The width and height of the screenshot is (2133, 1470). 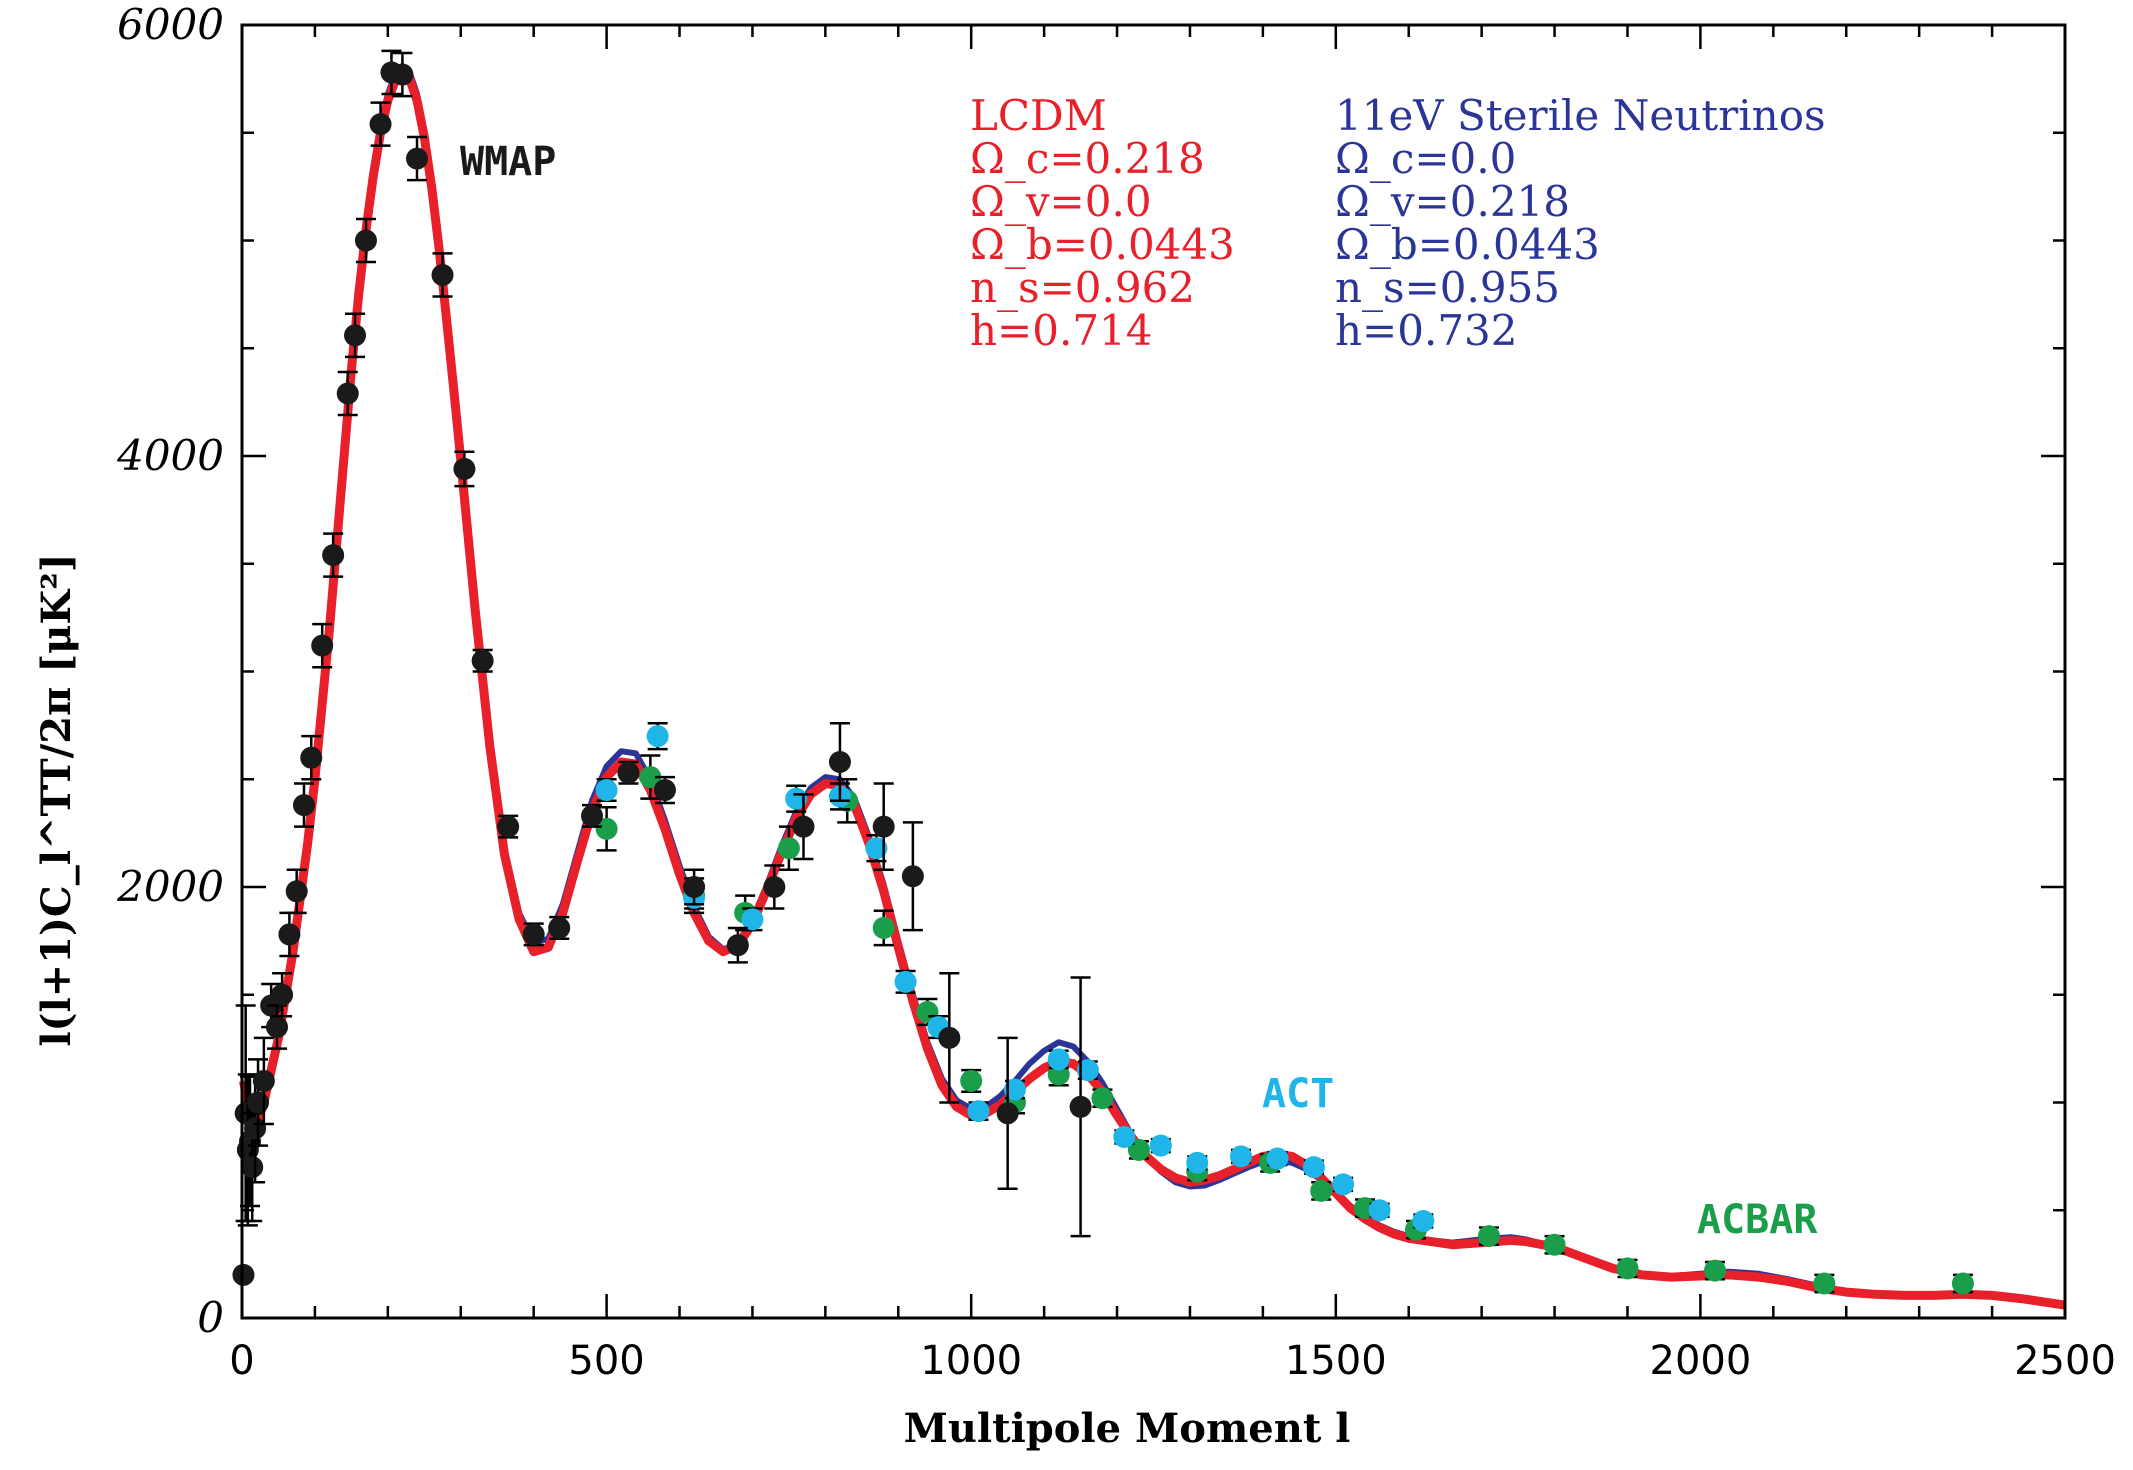 I want to click on lcdm-param: h=0.714, so click(x=1061, y=330).